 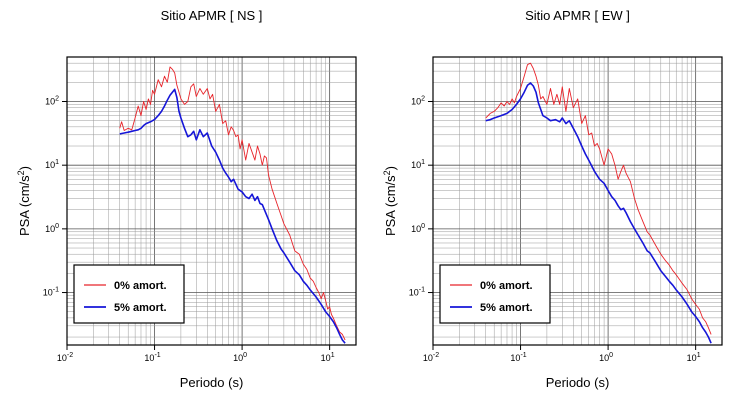 What do you see at coordinates (24, 201) in the screenshot?
I see `chart-0-y-axis-label: PSA (cm/s2)` at bounding box center [24, 201].